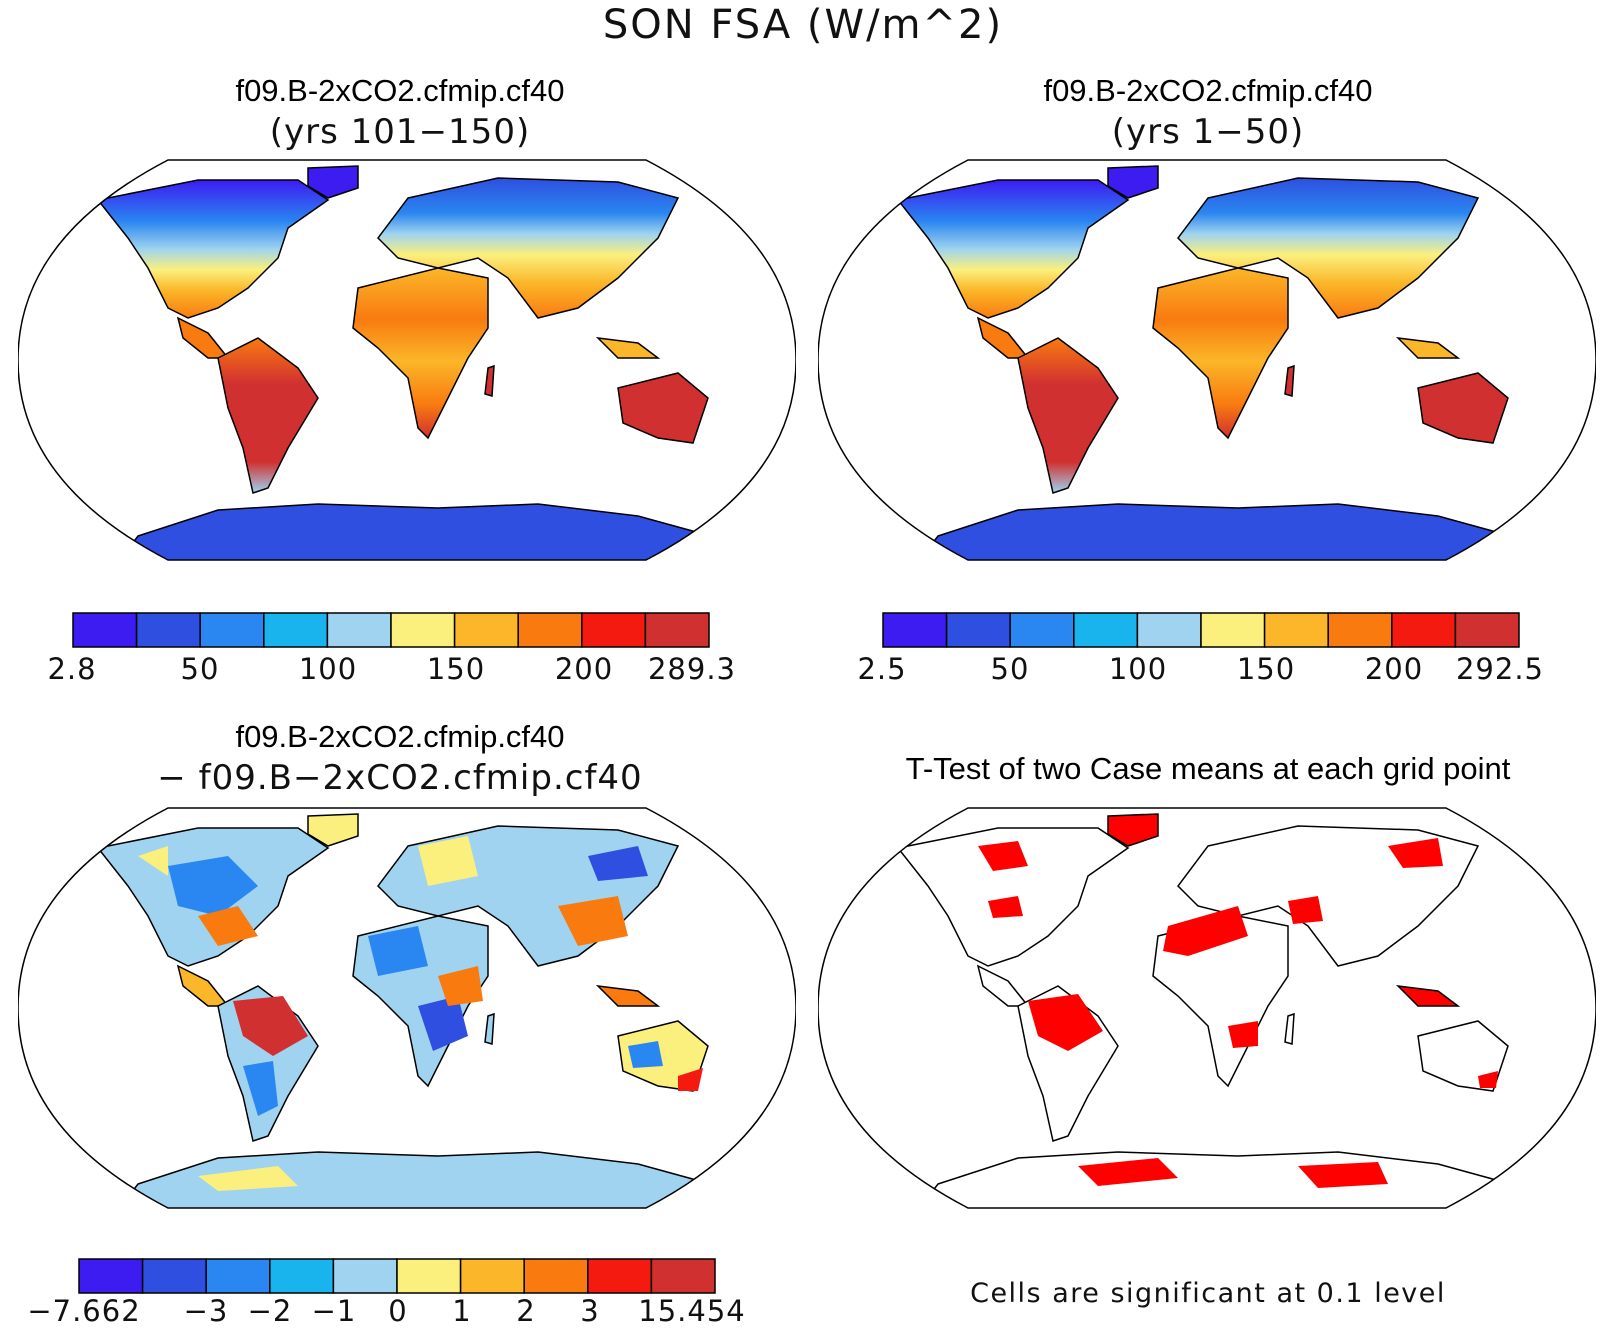 This screenshot has width=1606, height=1328. Describe the element at coordinates (385, 1311) in the screenshot. I see `colorbar-labels-difference: −7.662 −3 −2 −1 0 1 2 3 15.454` at that location.